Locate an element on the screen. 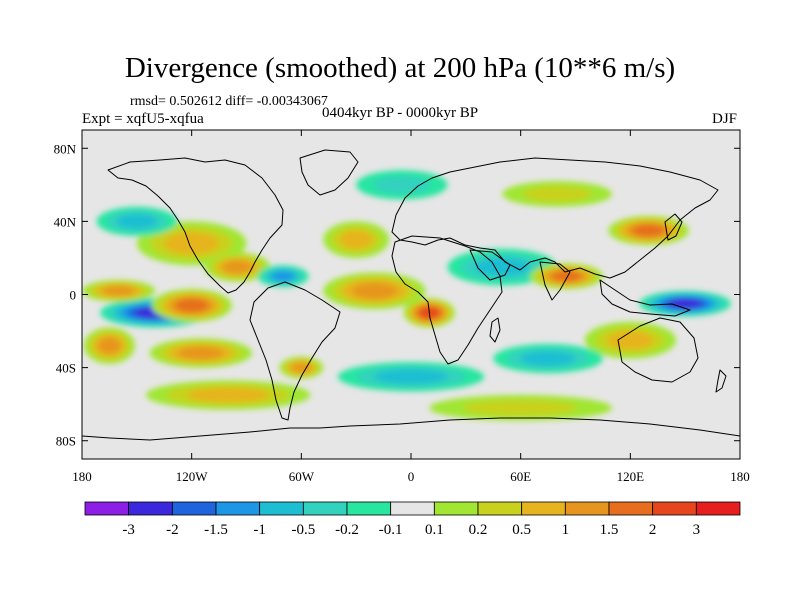 The width and height of the screenshot is (800, 600). colorbar-label: -1.5 is located at coordinates (216, 530).